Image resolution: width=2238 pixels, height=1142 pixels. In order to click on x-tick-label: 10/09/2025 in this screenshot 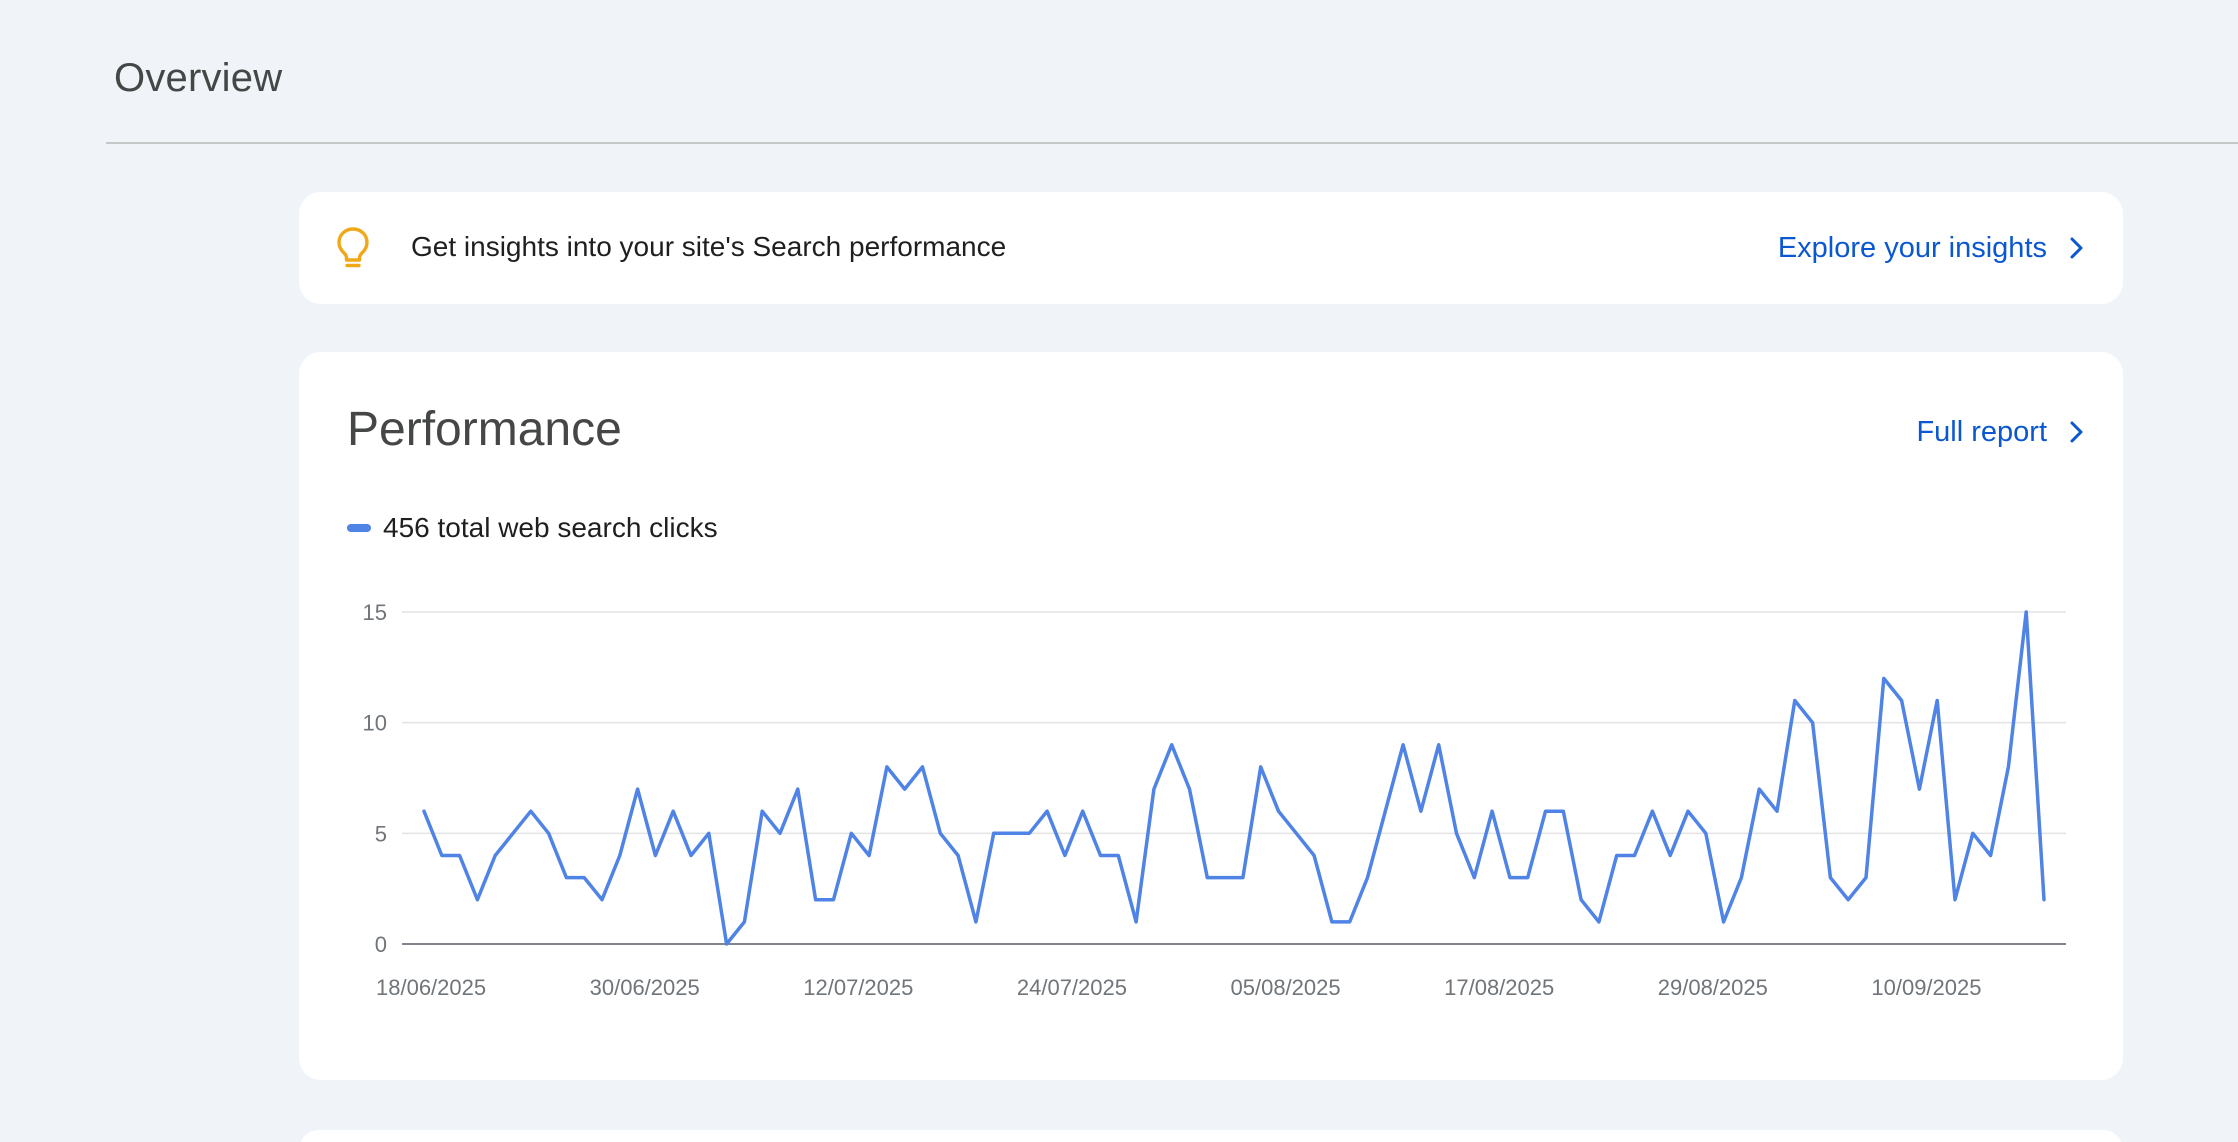, I will do `click(1926, 987)`.